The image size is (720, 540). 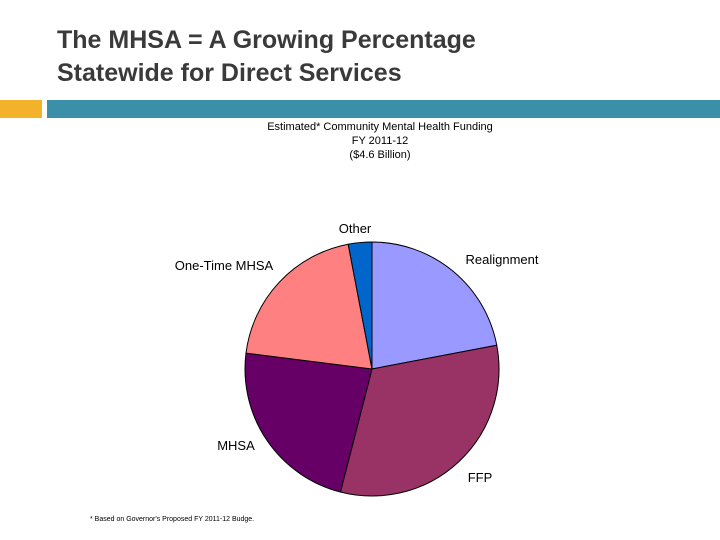 What do you see at coordinates (229, 73) in the screenshot?
I see `slide-title-line-2: Statewide for Direct Services` at bounding box center [229, 73].